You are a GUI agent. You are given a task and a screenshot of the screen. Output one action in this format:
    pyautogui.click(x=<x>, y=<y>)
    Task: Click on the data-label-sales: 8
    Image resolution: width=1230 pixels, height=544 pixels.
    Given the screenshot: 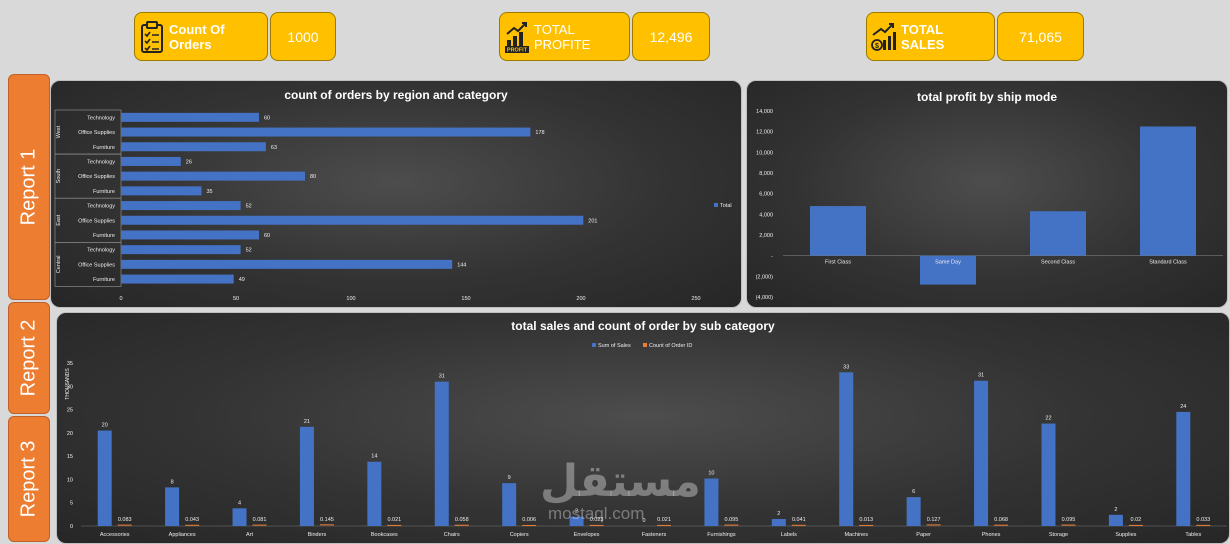 What is the action you would take?
    pyautogui.click(x=172, y=482)
    